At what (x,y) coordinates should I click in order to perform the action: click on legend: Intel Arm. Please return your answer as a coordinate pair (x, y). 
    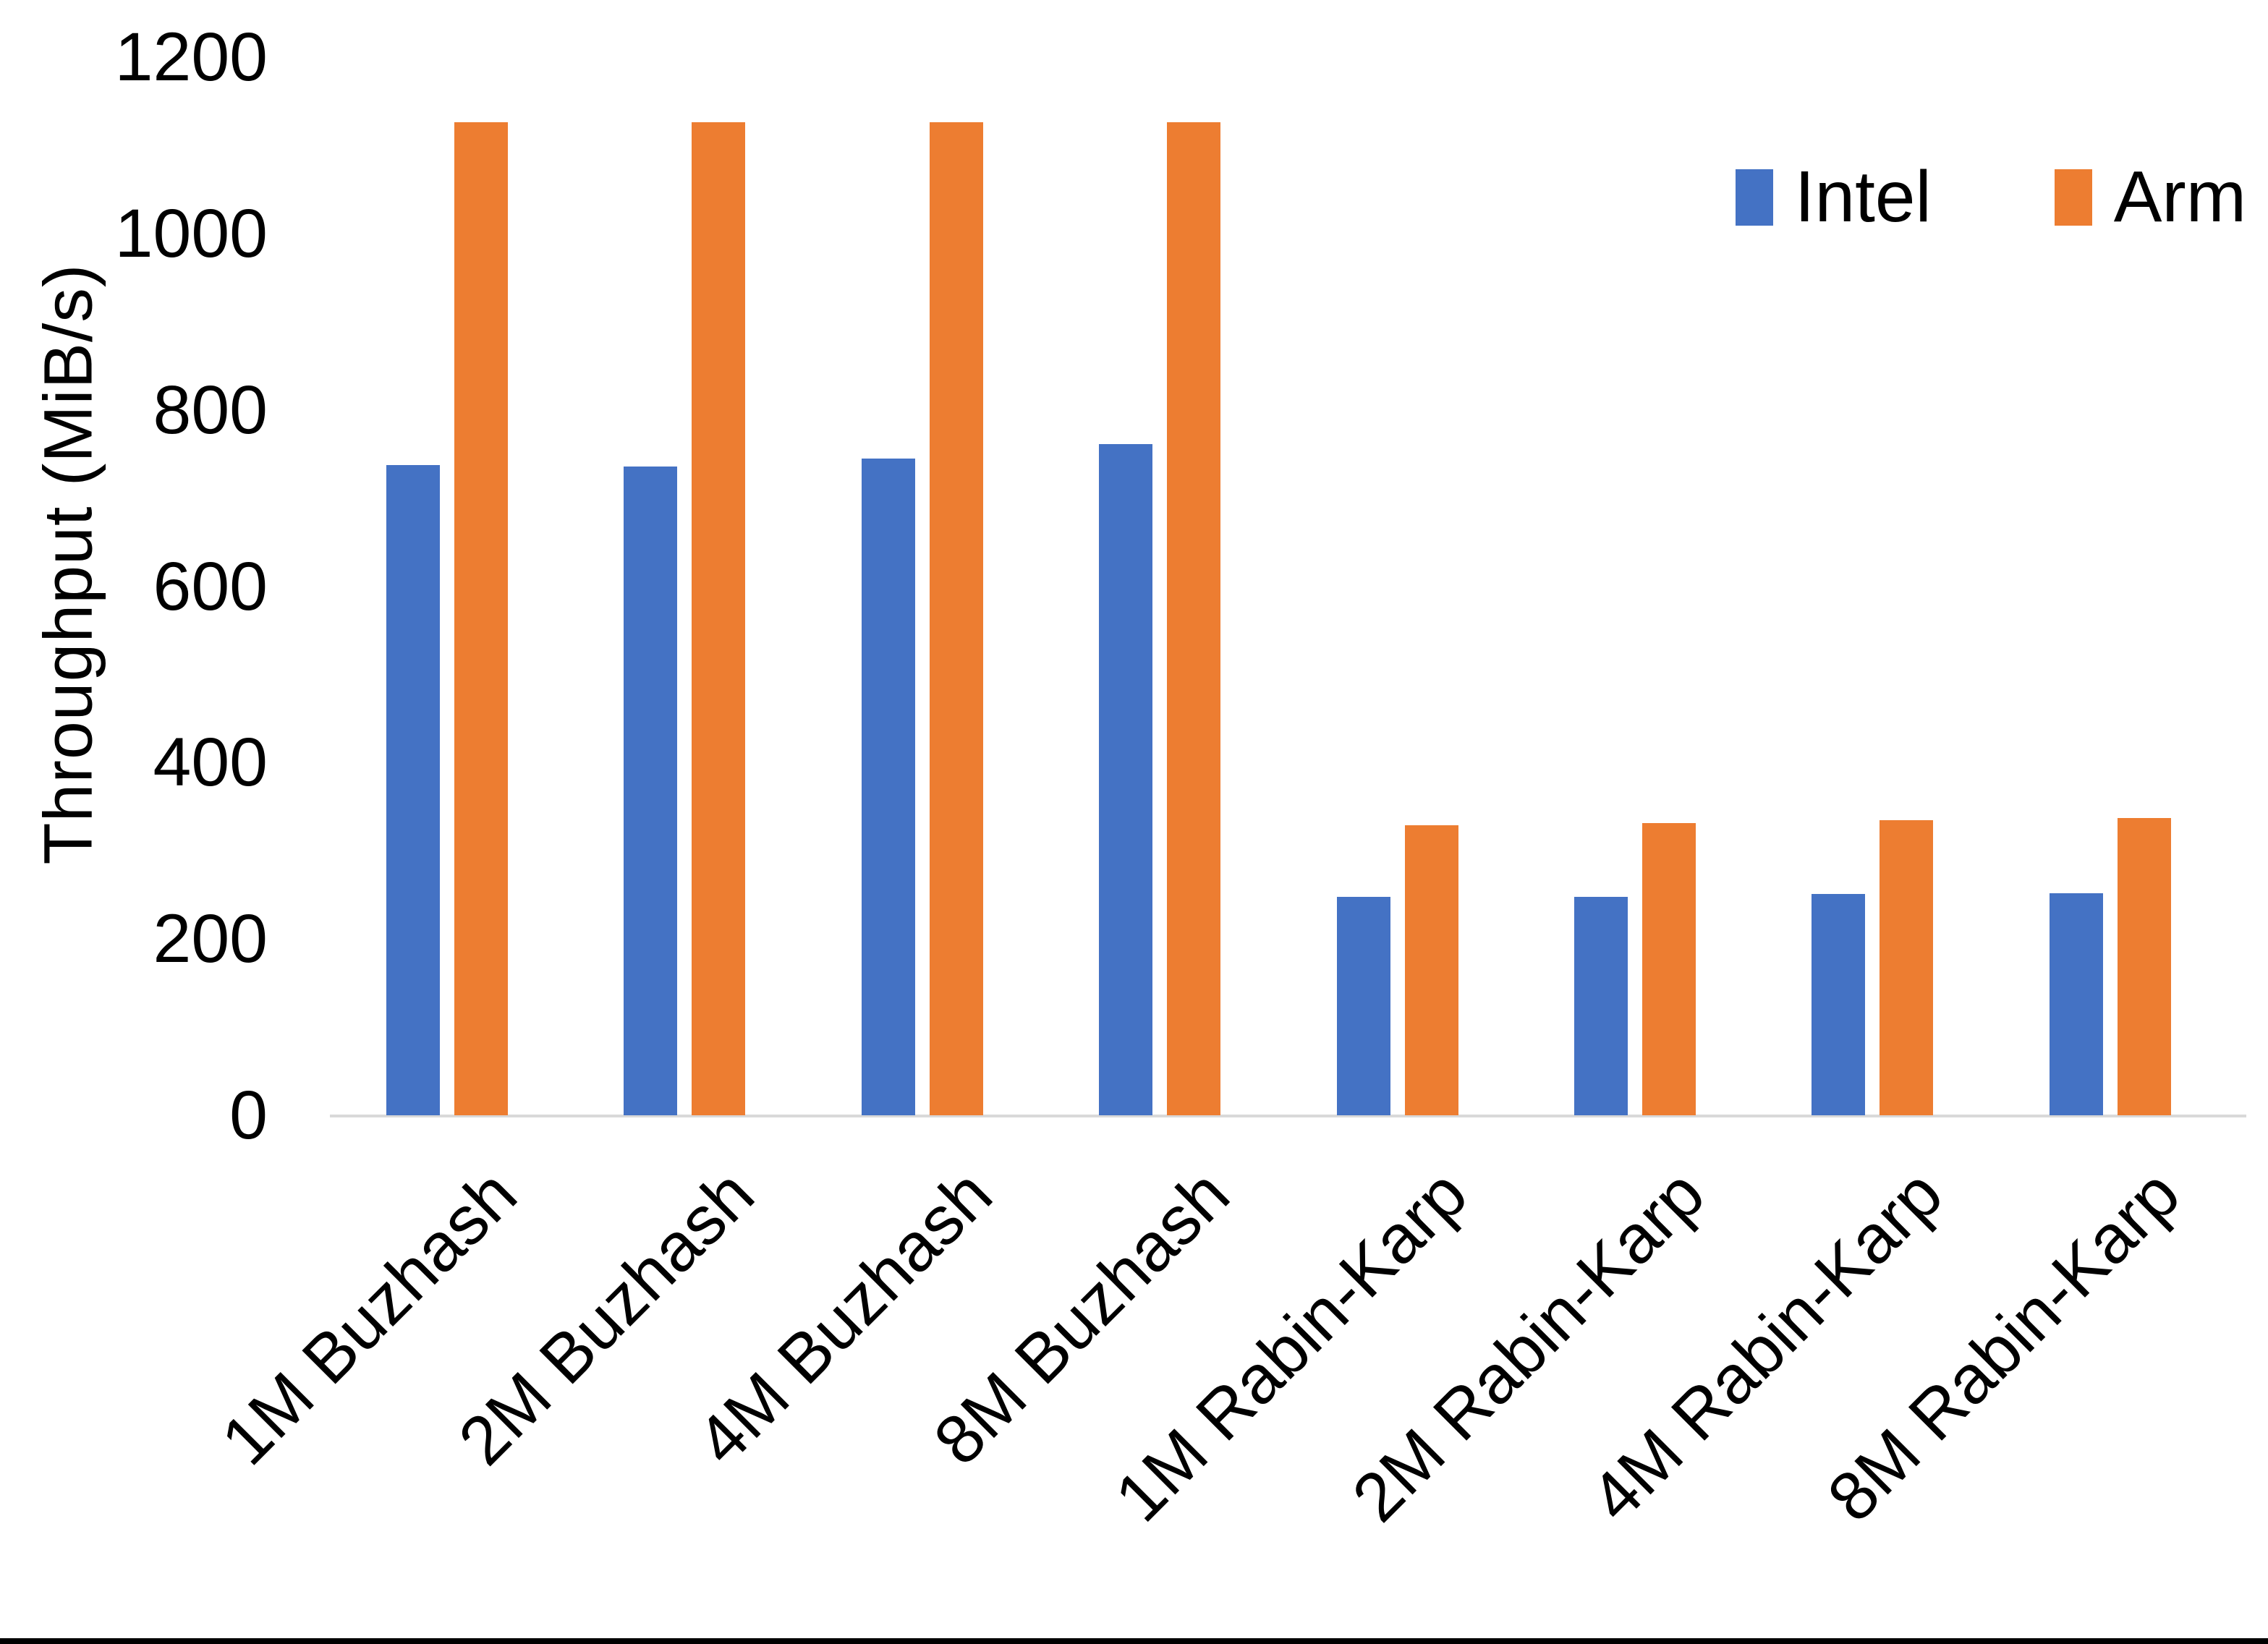
    Looking at the image, I should click on (1991, 197).